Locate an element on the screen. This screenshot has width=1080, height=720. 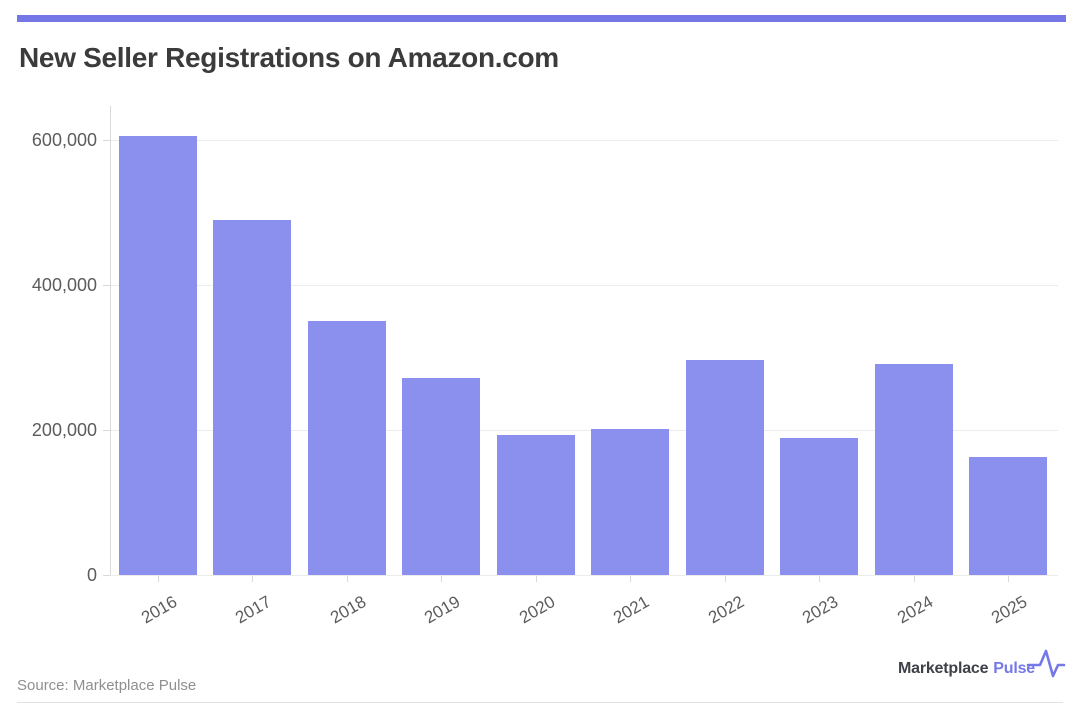
bar-2019 is located at coordinates (441, 476).